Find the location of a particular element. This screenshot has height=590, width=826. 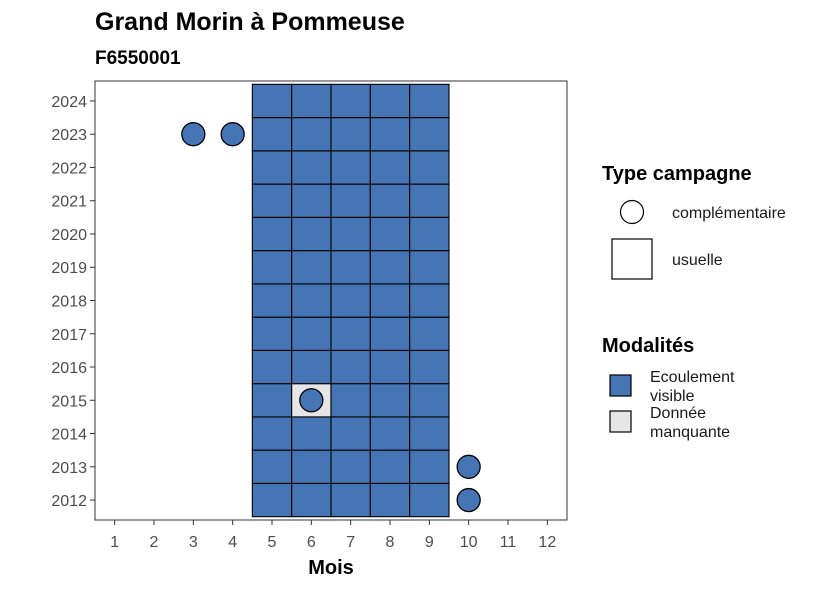

x-tick-label: 3 is located at coordinates (193, 542).